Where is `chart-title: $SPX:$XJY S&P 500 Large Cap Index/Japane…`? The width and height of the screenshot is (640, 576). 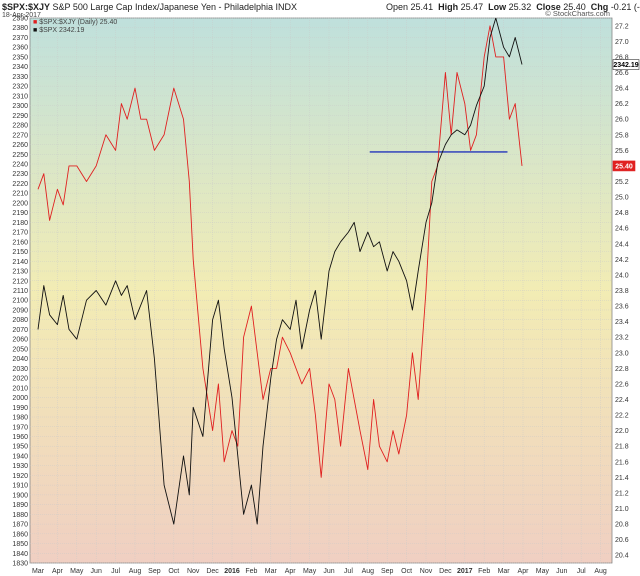
chart-title: $SPX:$XJY S&P 500 Large Cap Index/Japane… is located at coordinates (149, 7).